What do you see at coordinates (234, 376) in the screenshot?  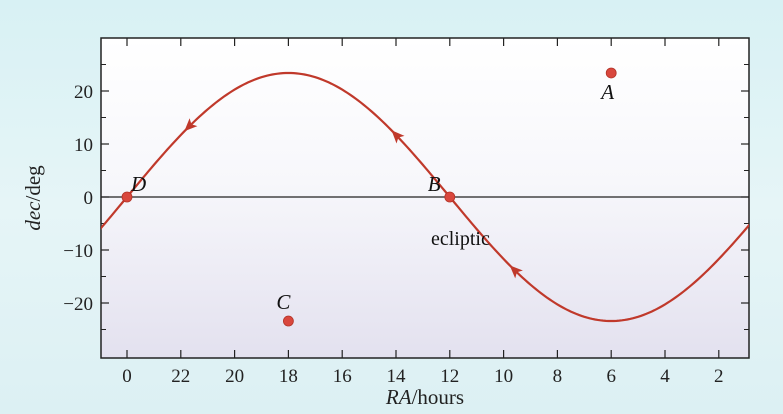 I see `x-tick-label: 20` at bounding box center [234, 376].